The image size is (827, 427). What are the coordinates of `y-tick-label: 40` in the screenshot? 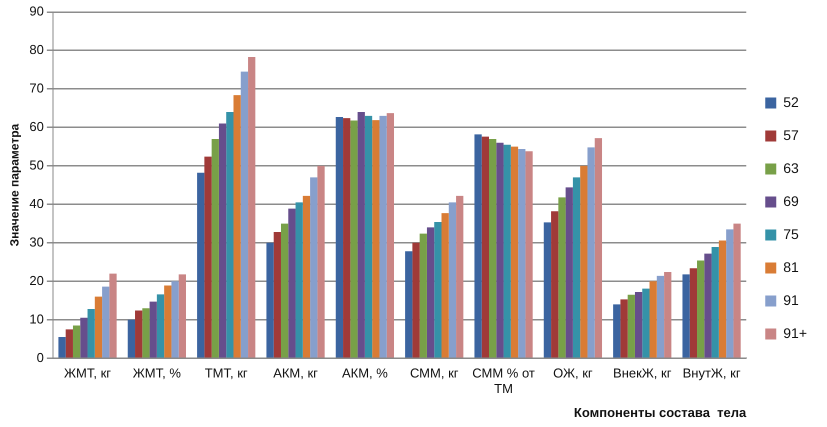 It's located at (36, 203).